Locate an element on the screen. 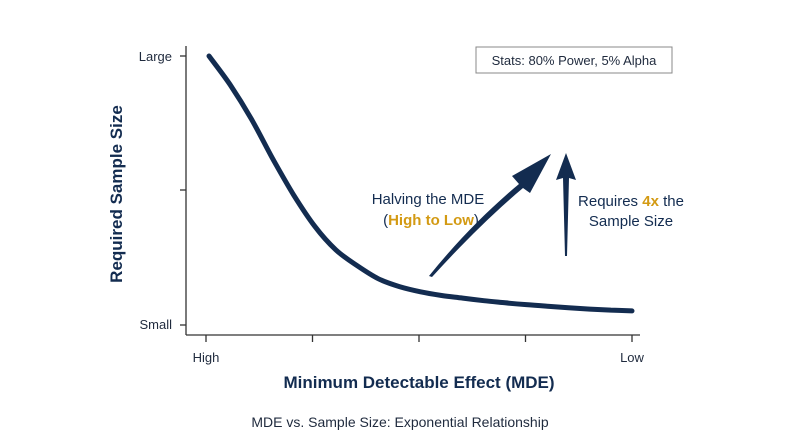 This screenshot has width=800, height=447. x-tick-label-low: Low is located at coordinates (632, 357).